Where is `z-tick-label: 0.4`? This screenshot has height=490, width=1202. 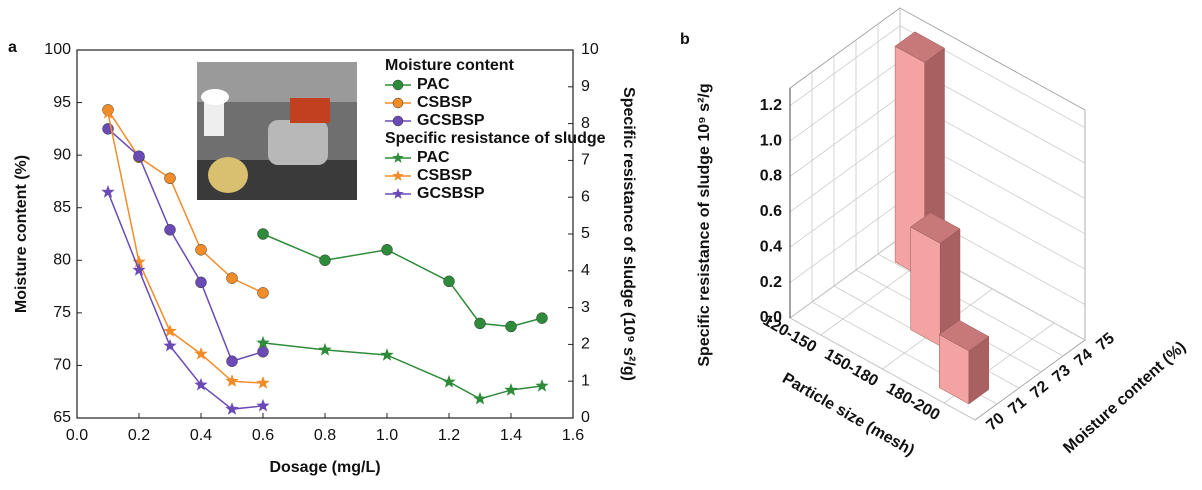
z-tick-label: 0.4 is located at coordinates (771, 246).